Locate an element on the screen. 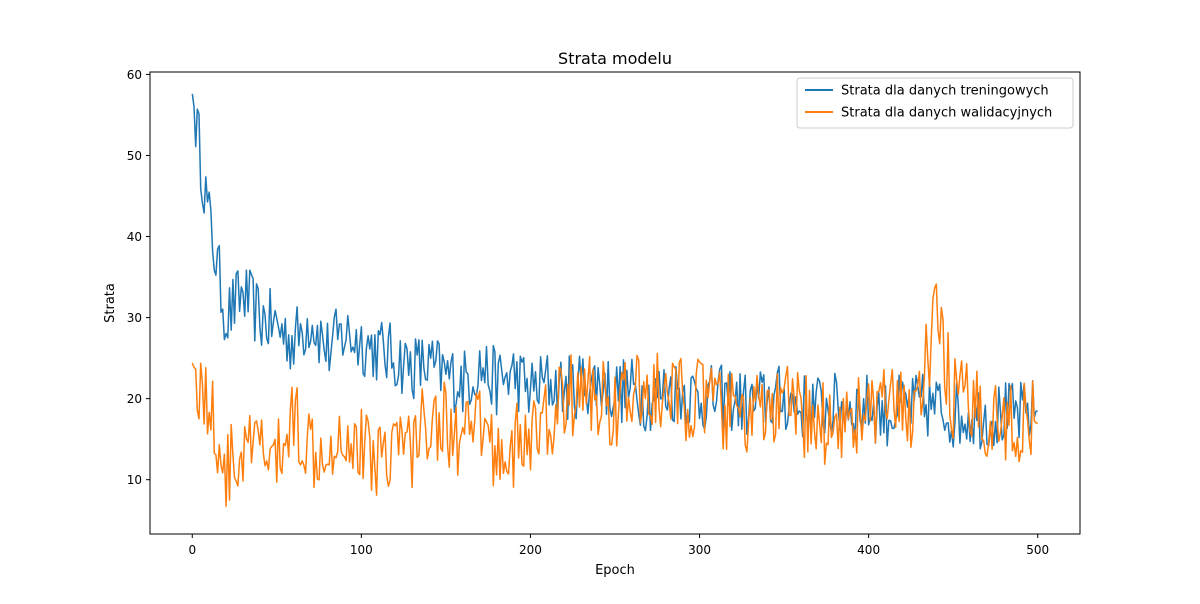 This screenshot has width=1200, height=604. y-tick-label: 10 is located at coordinates (134, 480).